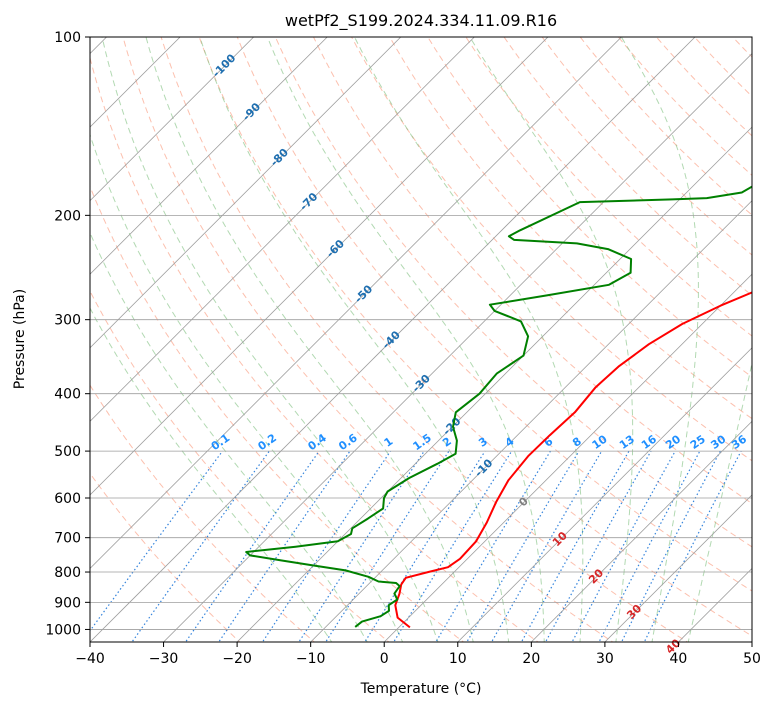 Image resolution: width=775 pixels, height=708 pixels. Describe the element at coordinates (458, 659) in the screenshot. I see `x-tick-label: 10` at that location.